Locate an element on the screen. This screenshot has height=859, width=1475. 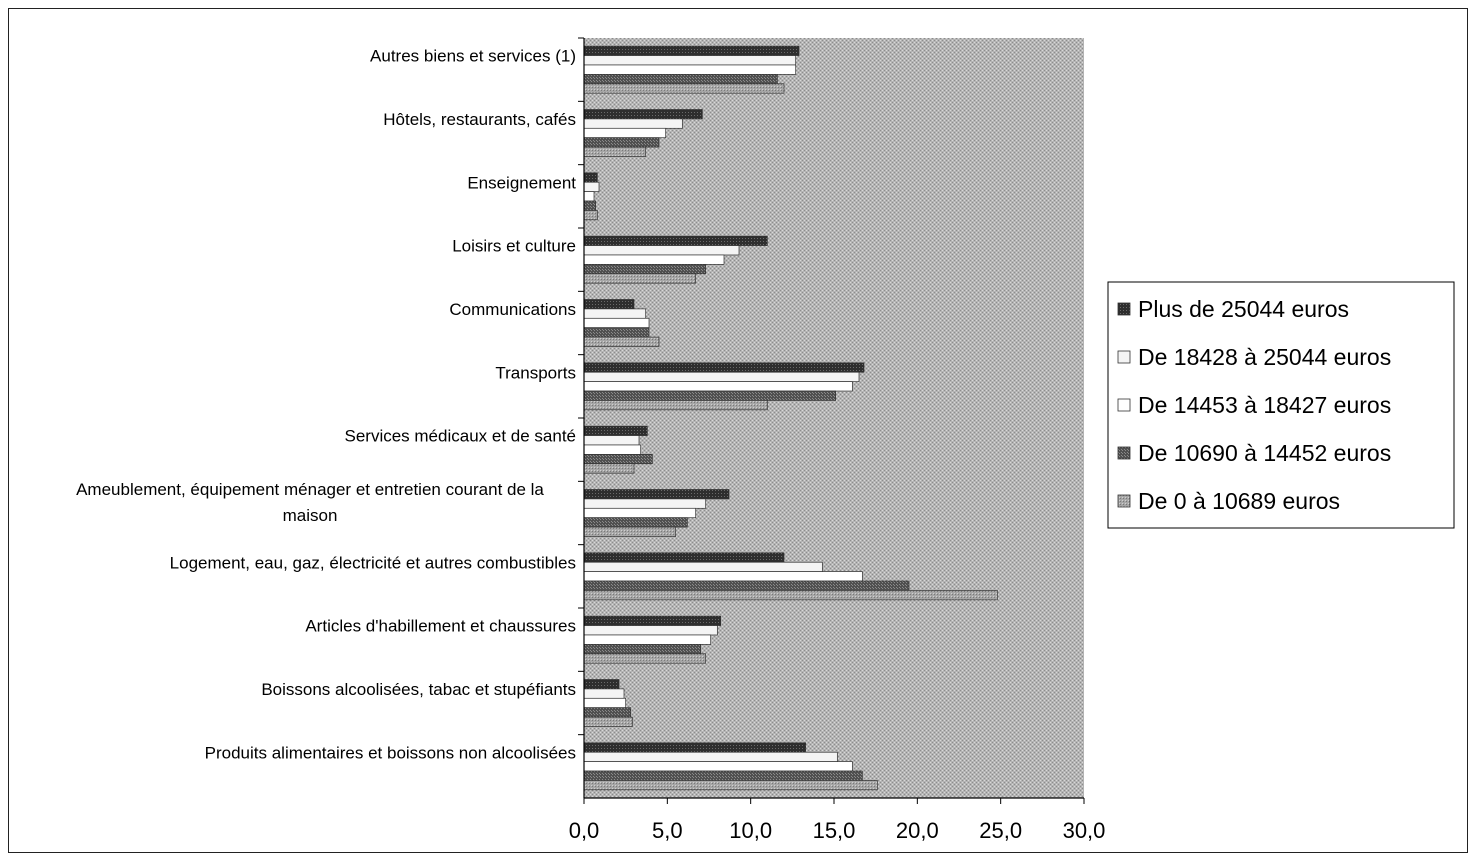
bar-de-10690-a-14452-euros-articles-d-habillement-e is located at coordinates (642, 649).